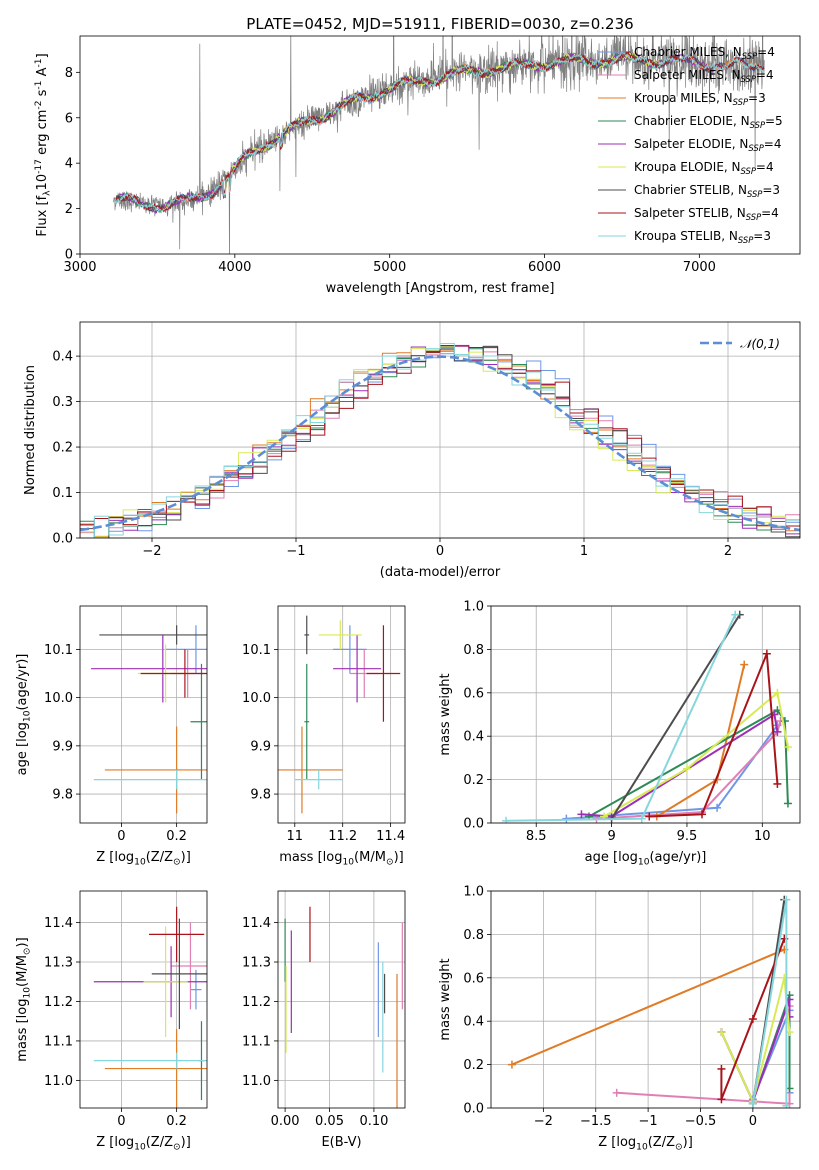 The height and width of the screenshot is (1170, 819). I want to click on mass-vs-Z-frame, so click(143, 999).